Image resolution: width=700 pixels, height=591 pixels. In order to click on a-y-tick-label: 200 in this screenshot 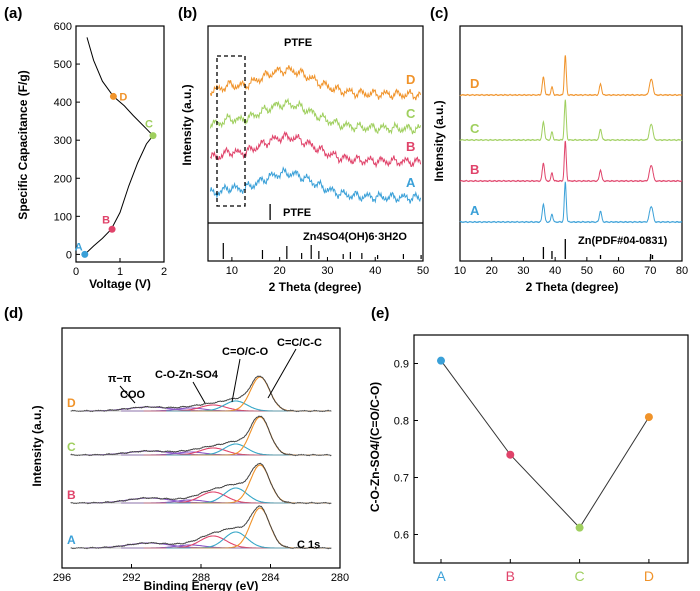, I will do `click(63, 179)`.